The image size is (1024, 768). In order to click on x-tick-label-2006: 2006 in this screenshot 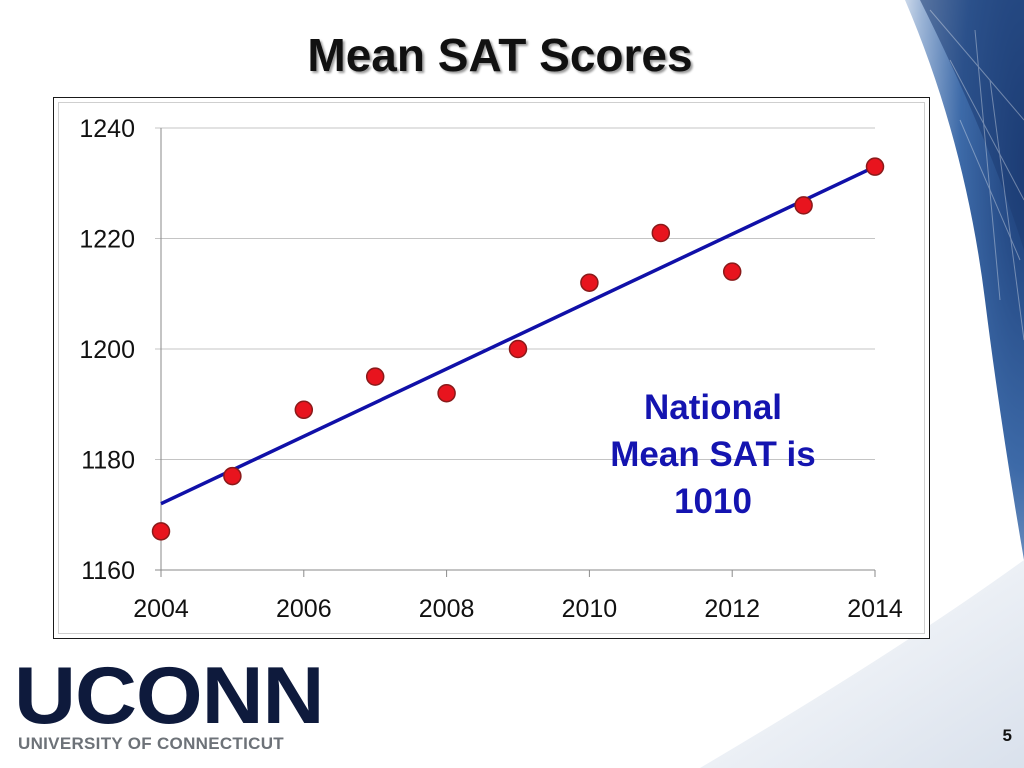, I will do `click(304, 609)`.